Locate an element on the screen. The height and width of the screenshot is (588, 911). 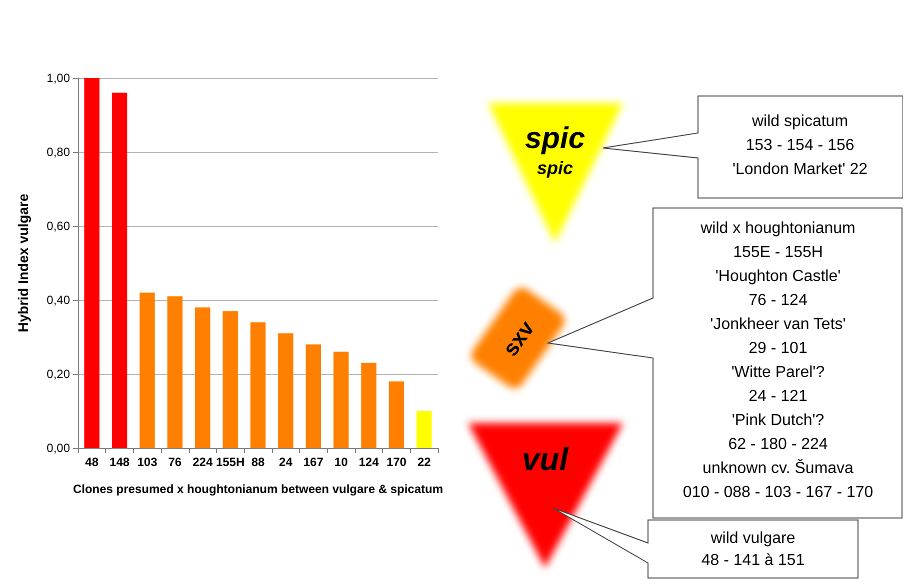
y-tick-label: 0,20 is located at coordinates (58, 374).